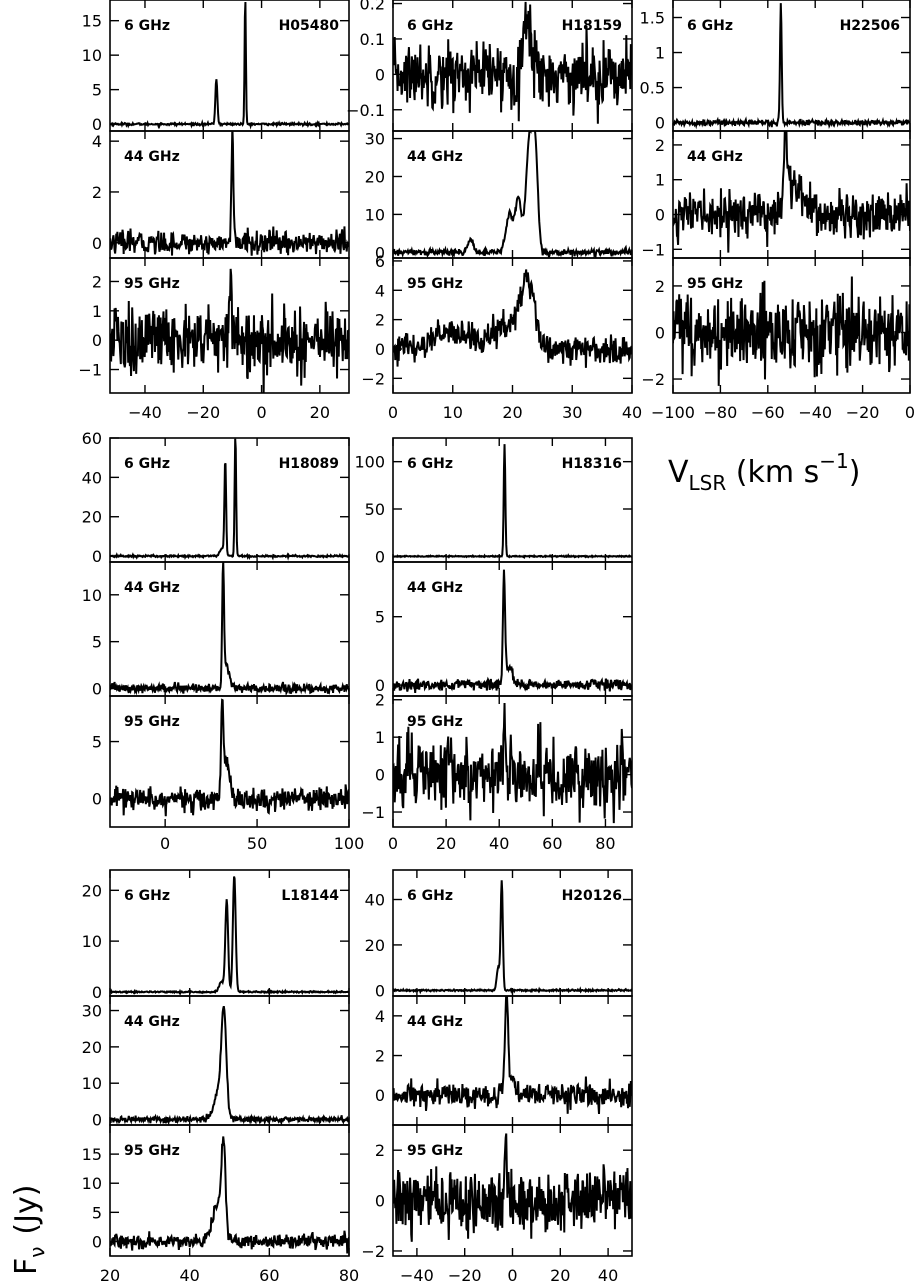 This screenshot has height=1285, width=916. I want to click on panel-frame, so click(512, 761).